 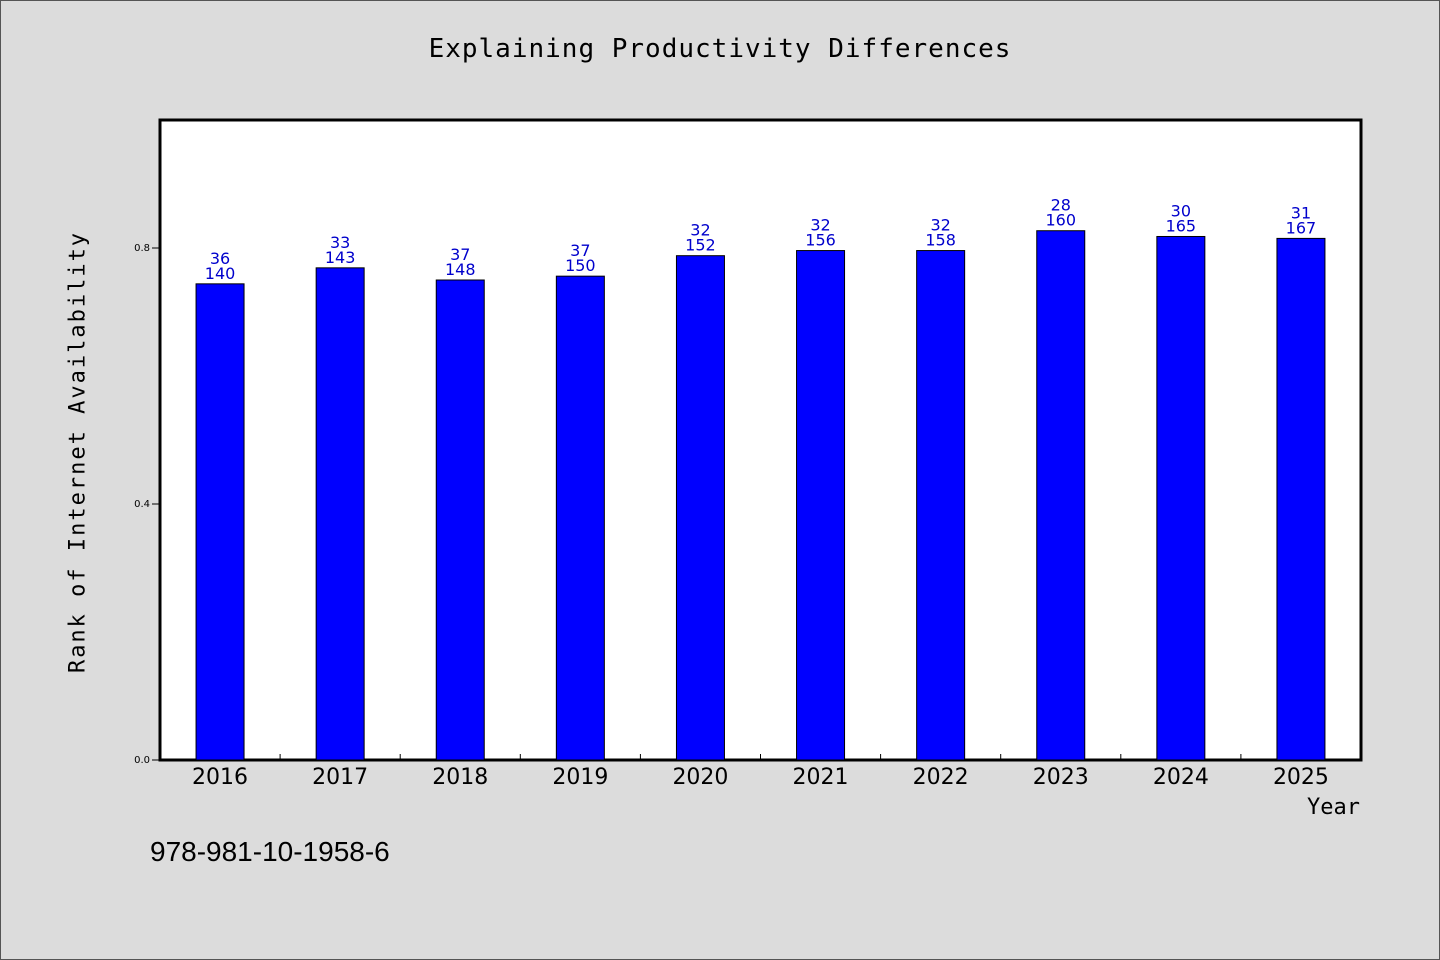 I want to click on bar-label-bottom: 160, so click(x=1060, y=220).